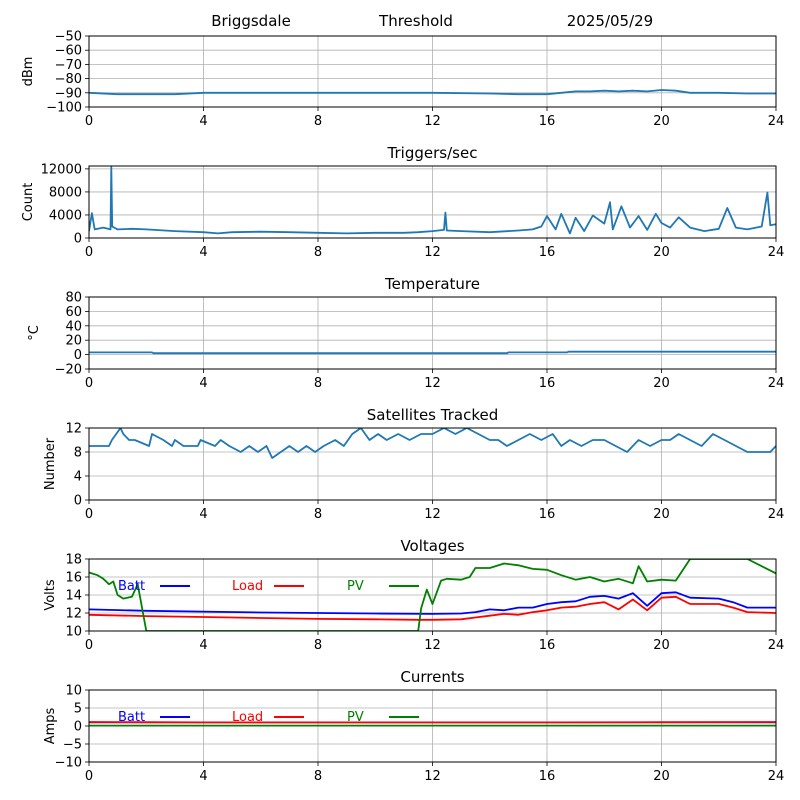  I want to click on y-tick-label: −50, so click(68, 37).